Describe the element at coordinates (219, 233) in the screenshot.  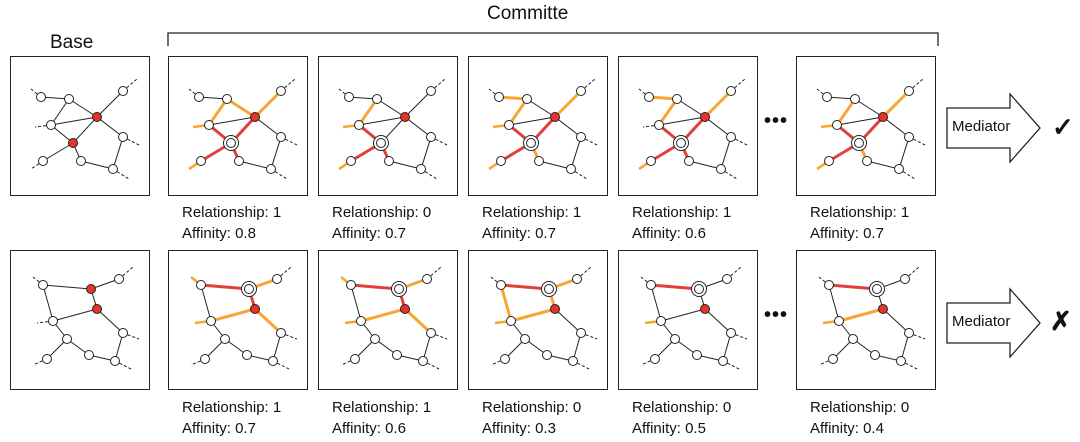
I see `affinity-label: Affinity: 0.8` at that location.